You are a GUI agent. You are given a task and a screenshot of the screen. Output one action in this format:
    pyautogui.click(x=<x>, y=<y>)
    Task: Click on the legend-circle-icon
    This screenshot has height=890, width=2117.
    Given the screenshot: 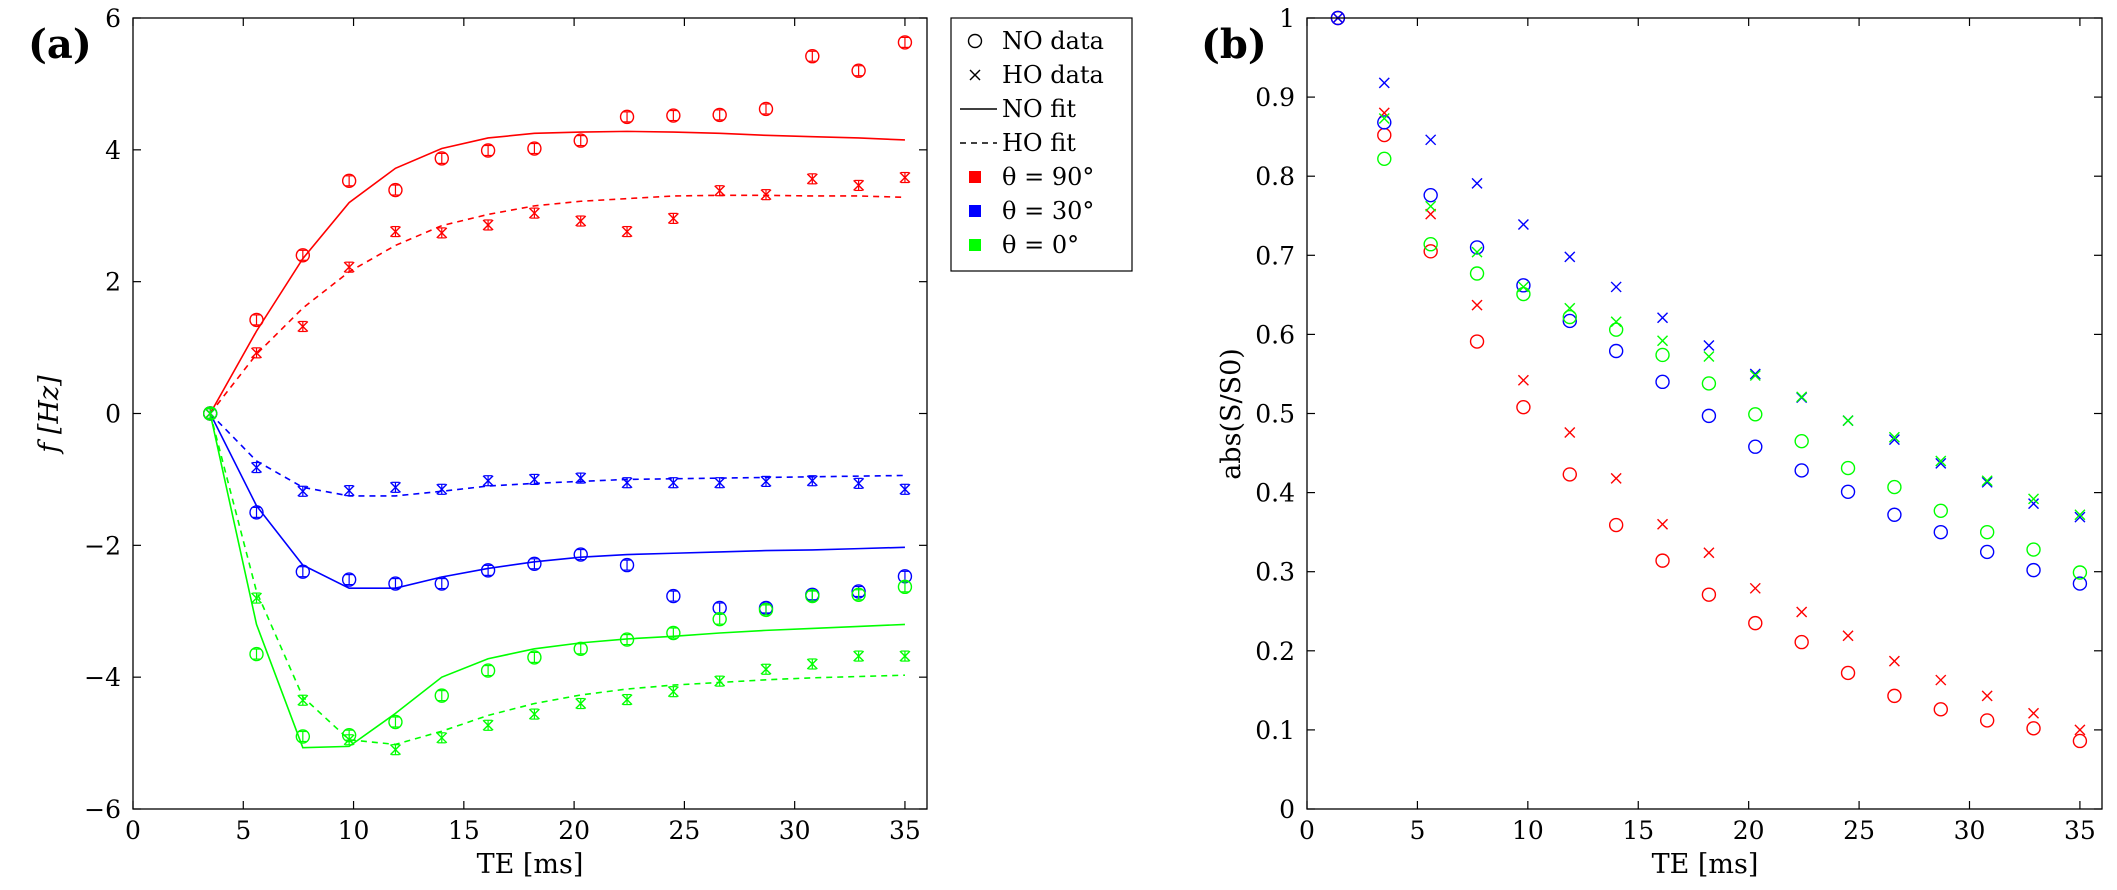 What is the action you would take?
    pyautogui.click(x=975, y=41)
    